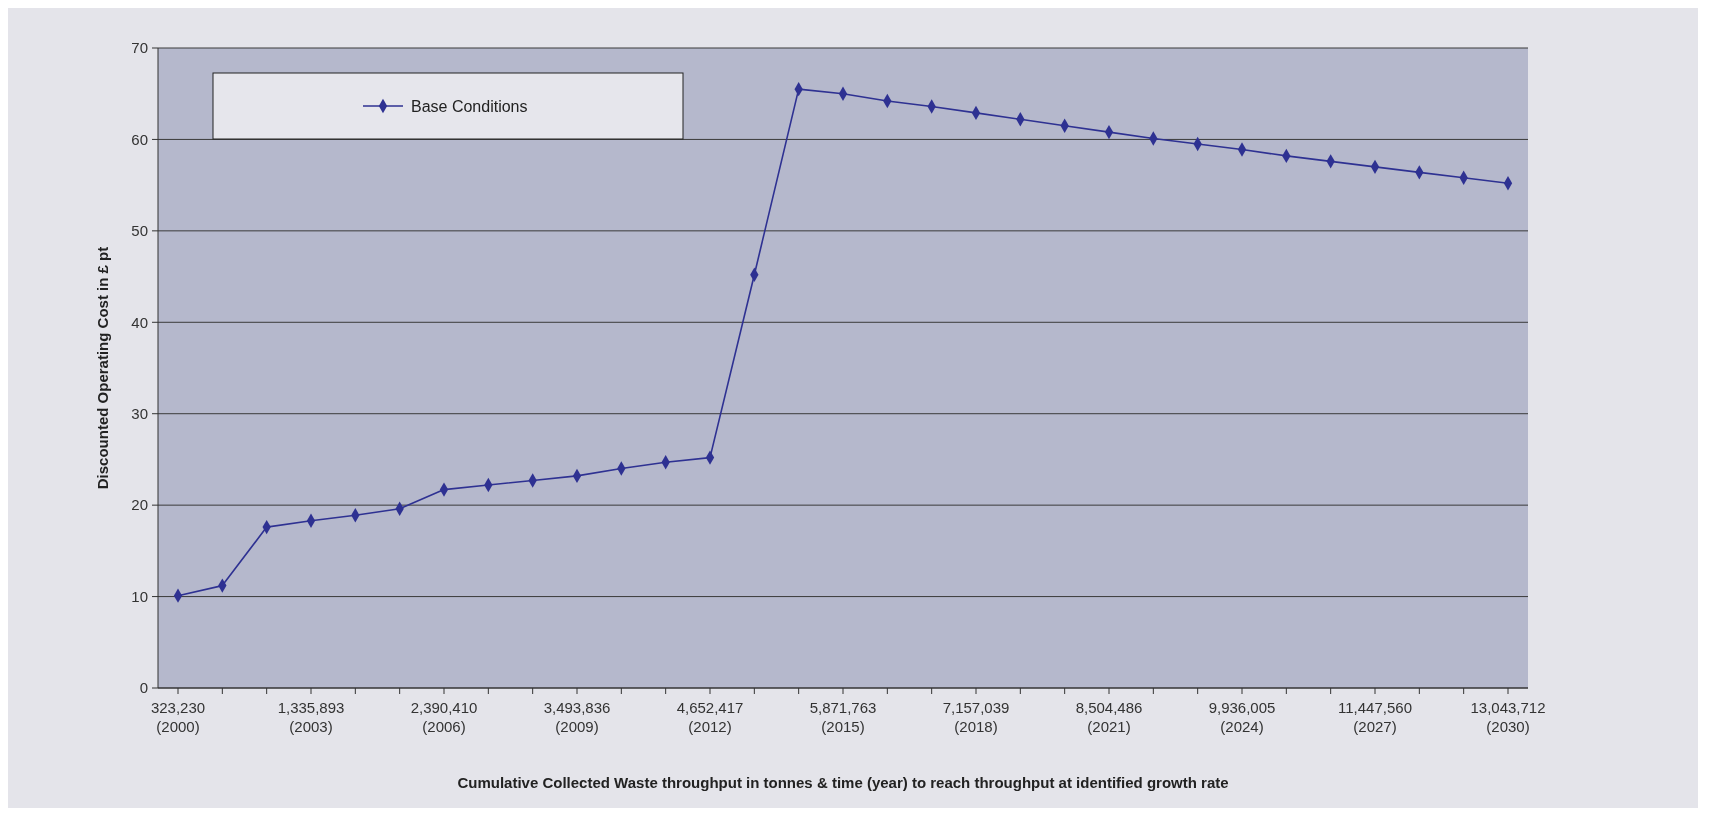  I want to click on y-tick-label: 50, so click(139, 231).